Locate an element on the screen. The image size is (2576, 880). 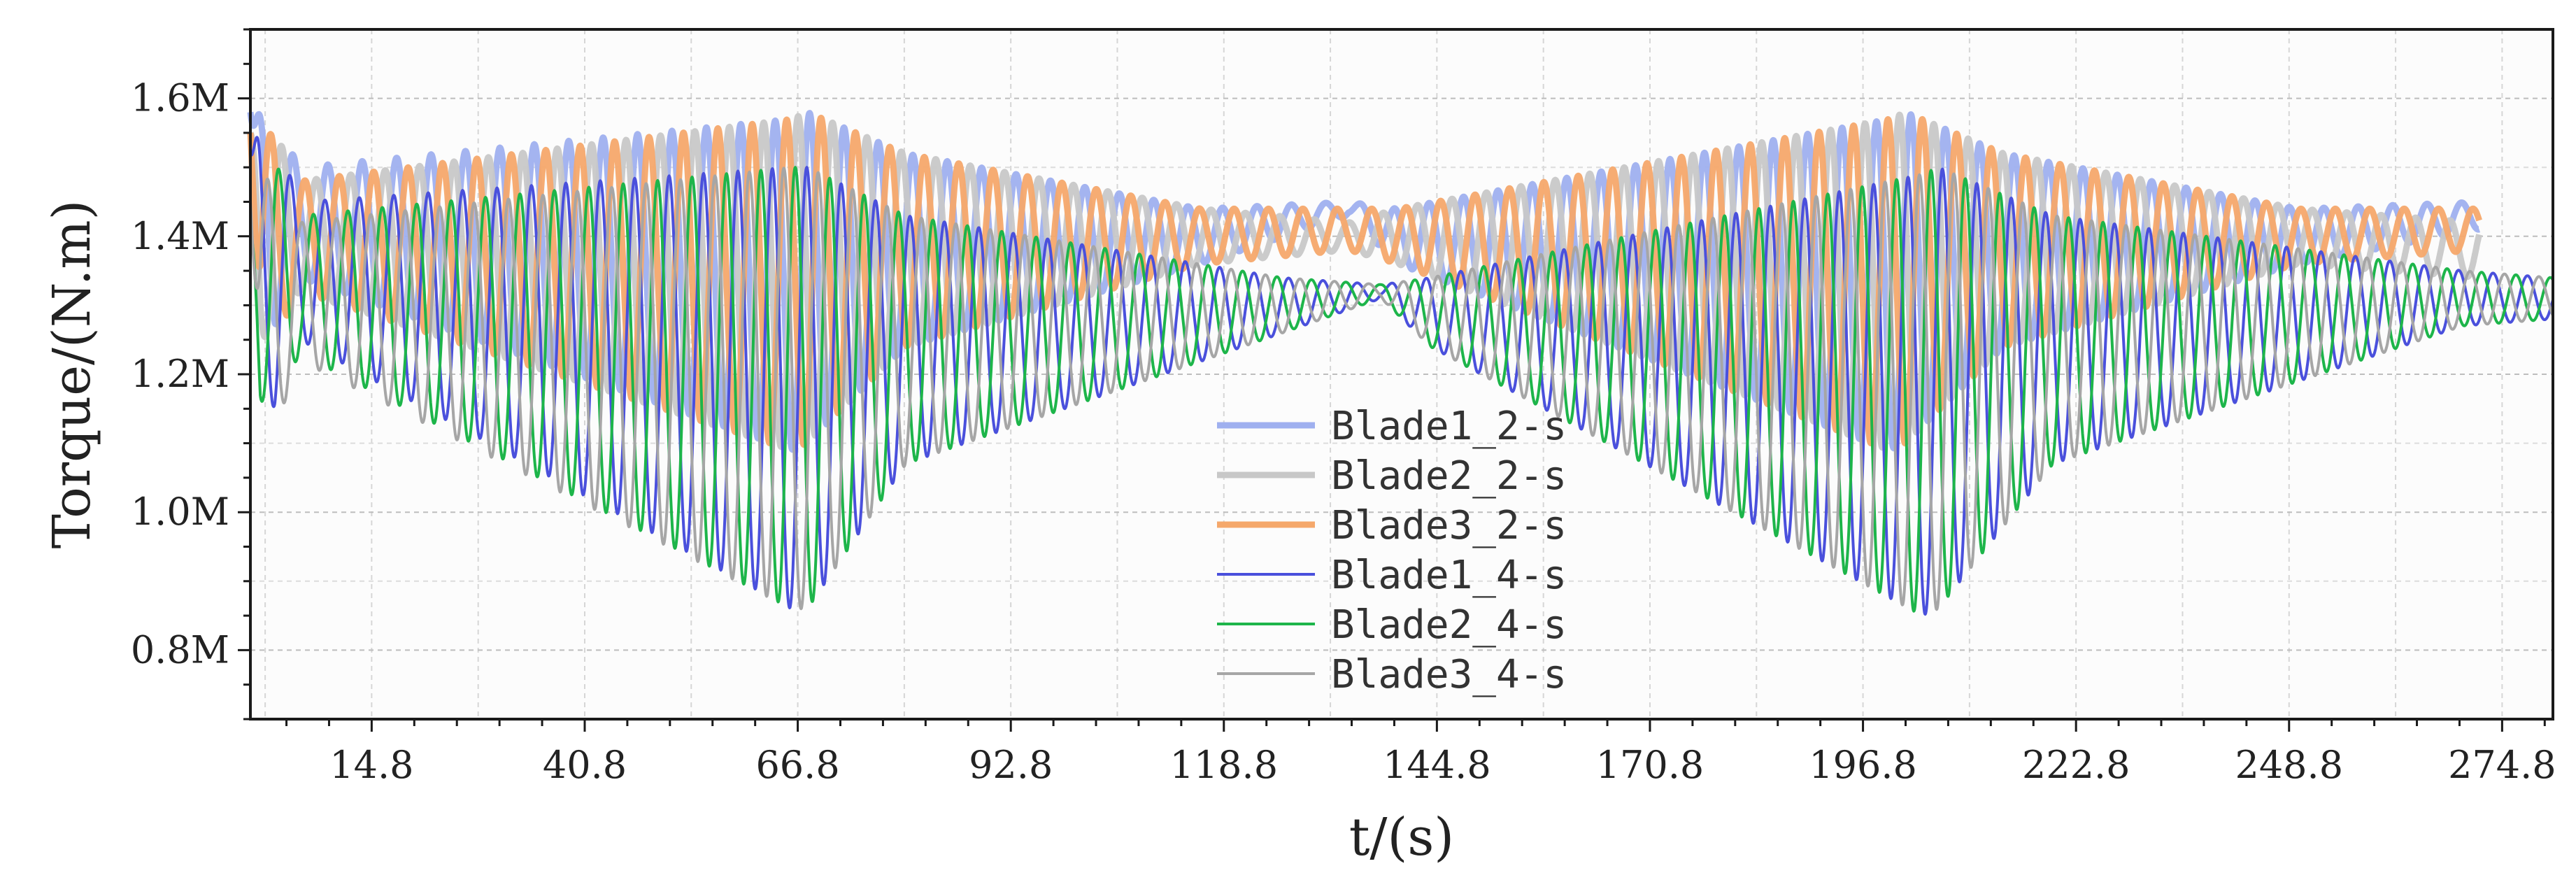
y-tick-label: 0.8M is located at coordinates (180, 649).